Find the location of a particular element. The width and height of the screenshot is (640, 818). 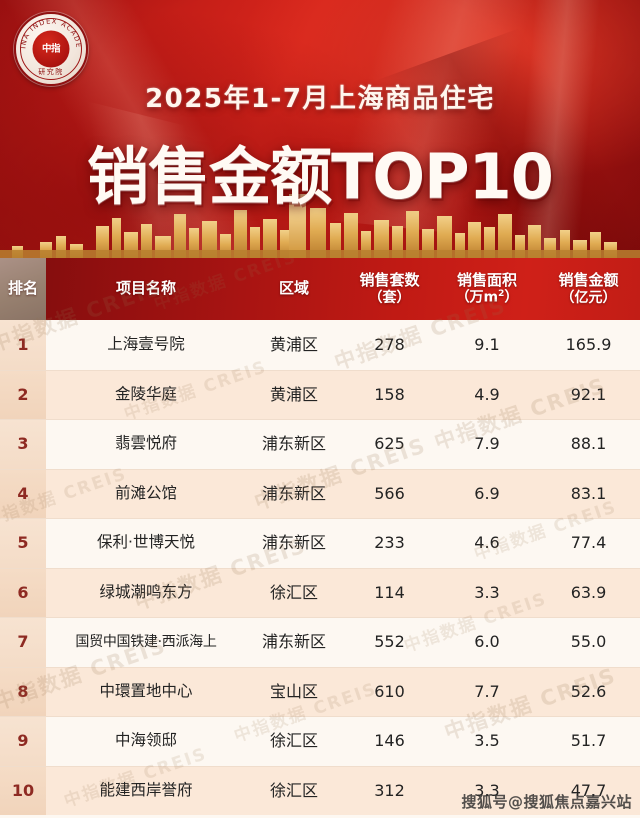

column-header-district-label: 区域 is located at coordinates (293, 288).